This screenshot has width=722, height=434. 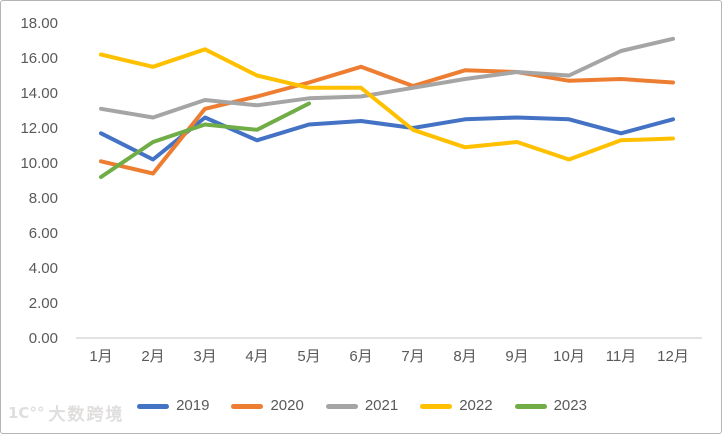 I want to click on legend-item-2022: 2022, so click(x=456, y=406).